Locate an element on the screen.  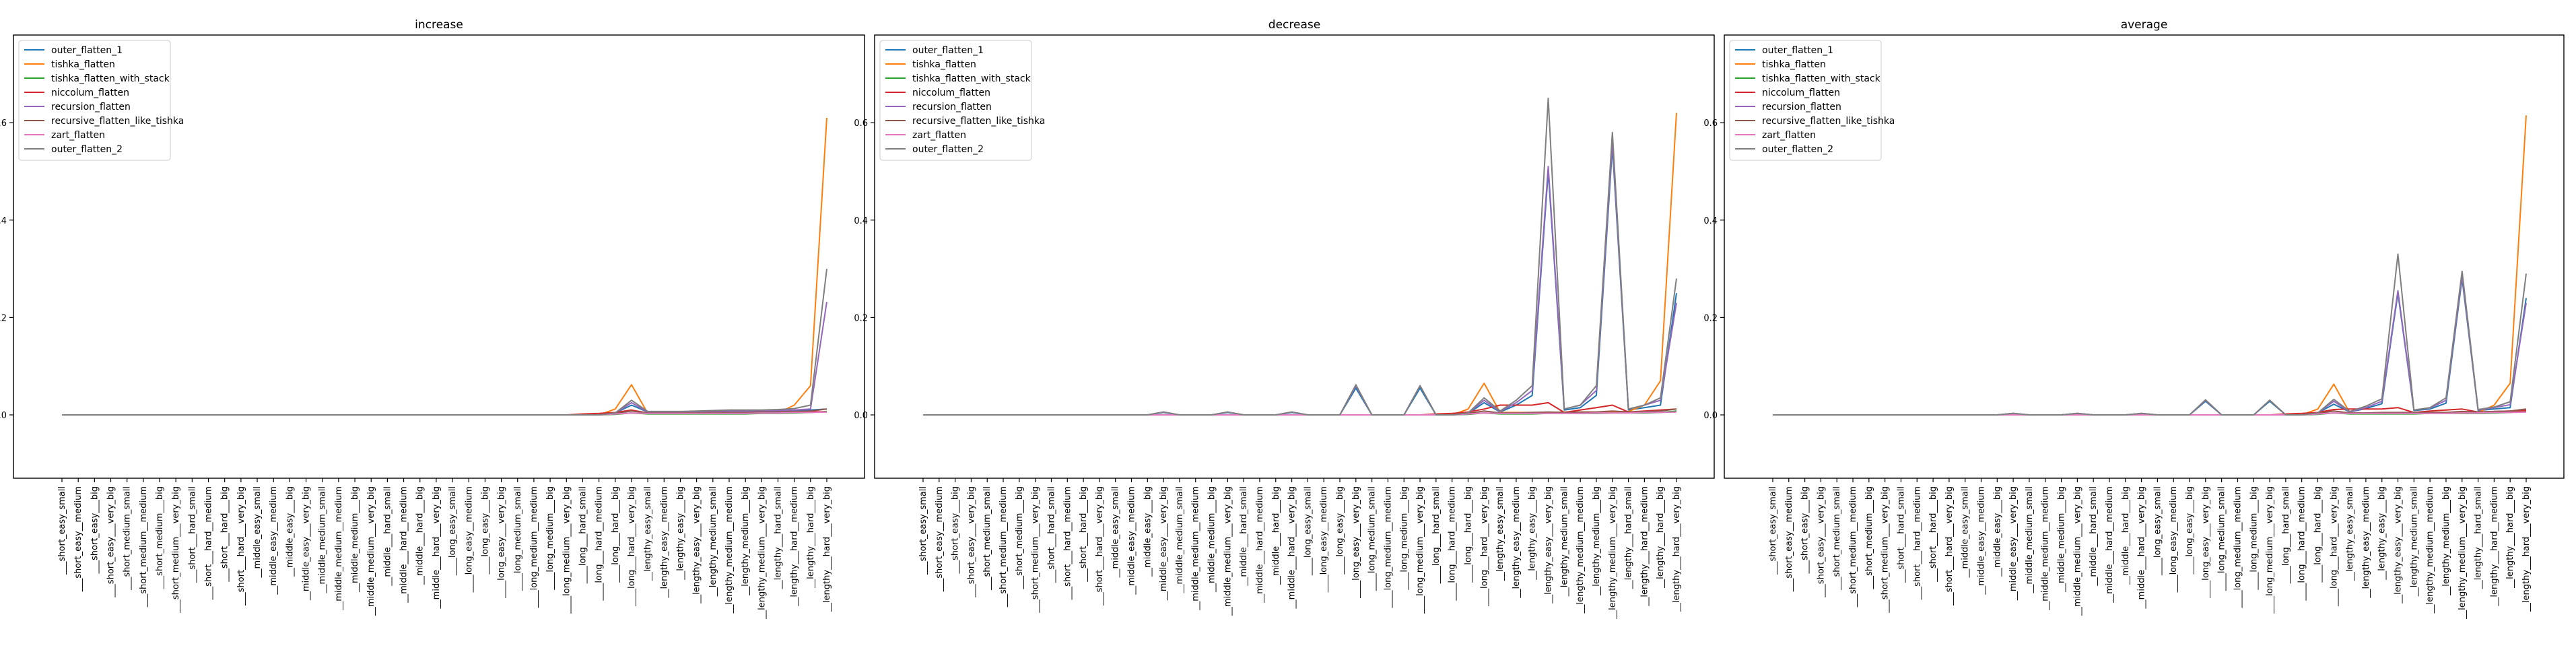
legend-entry: tishka_flatten is located at coordinates (1794, 64).